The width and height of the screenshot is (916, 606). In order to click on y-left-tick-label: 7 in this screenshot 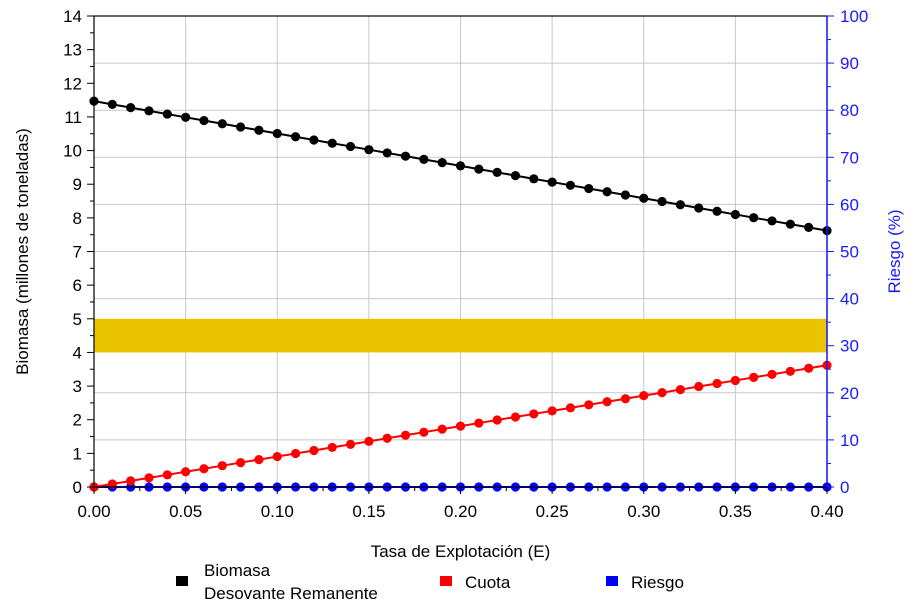, I will do `click(77, 252)`.